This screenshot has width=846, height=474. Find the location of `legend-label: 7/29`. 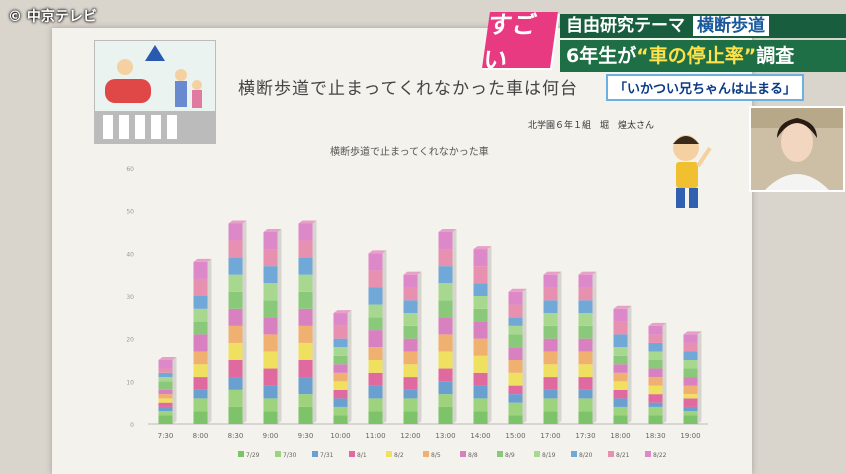

legend-label: 7/29 is located at coordinates (253, 455).